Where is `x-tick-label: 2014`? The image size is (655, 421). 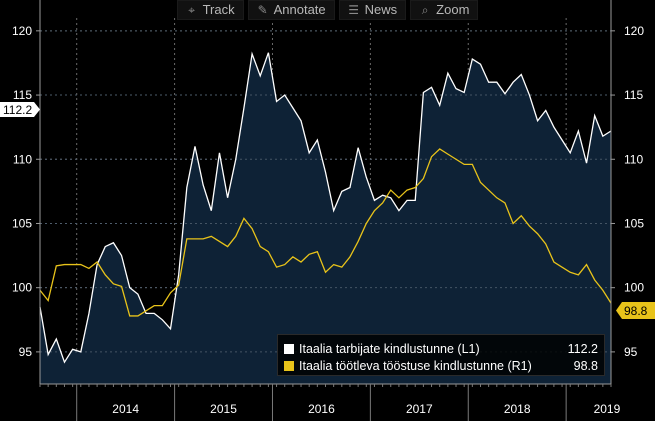
x-tick-label: 2014 is located at coordinates (125, 409).